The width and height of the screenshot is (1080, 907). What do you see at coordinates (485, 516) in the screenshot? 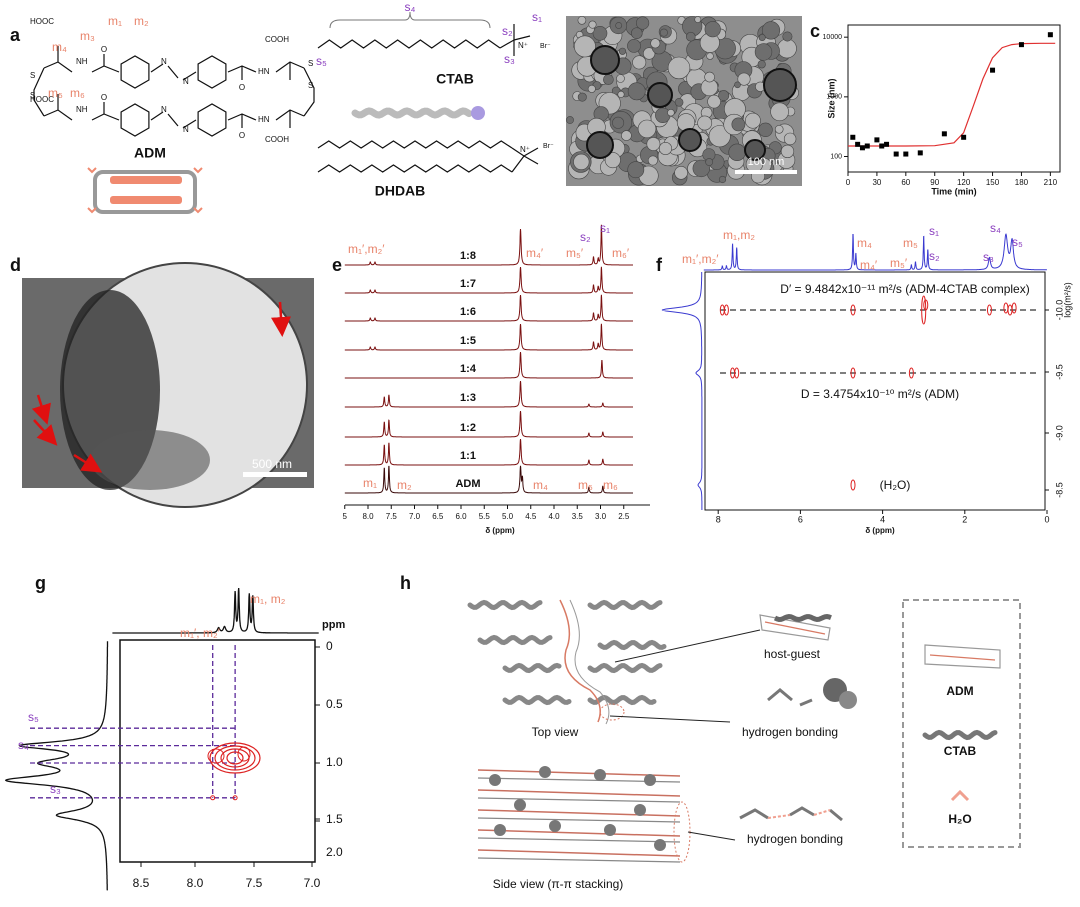
I see `x-tick-label: 5.5` at bounding box center [485, 516].